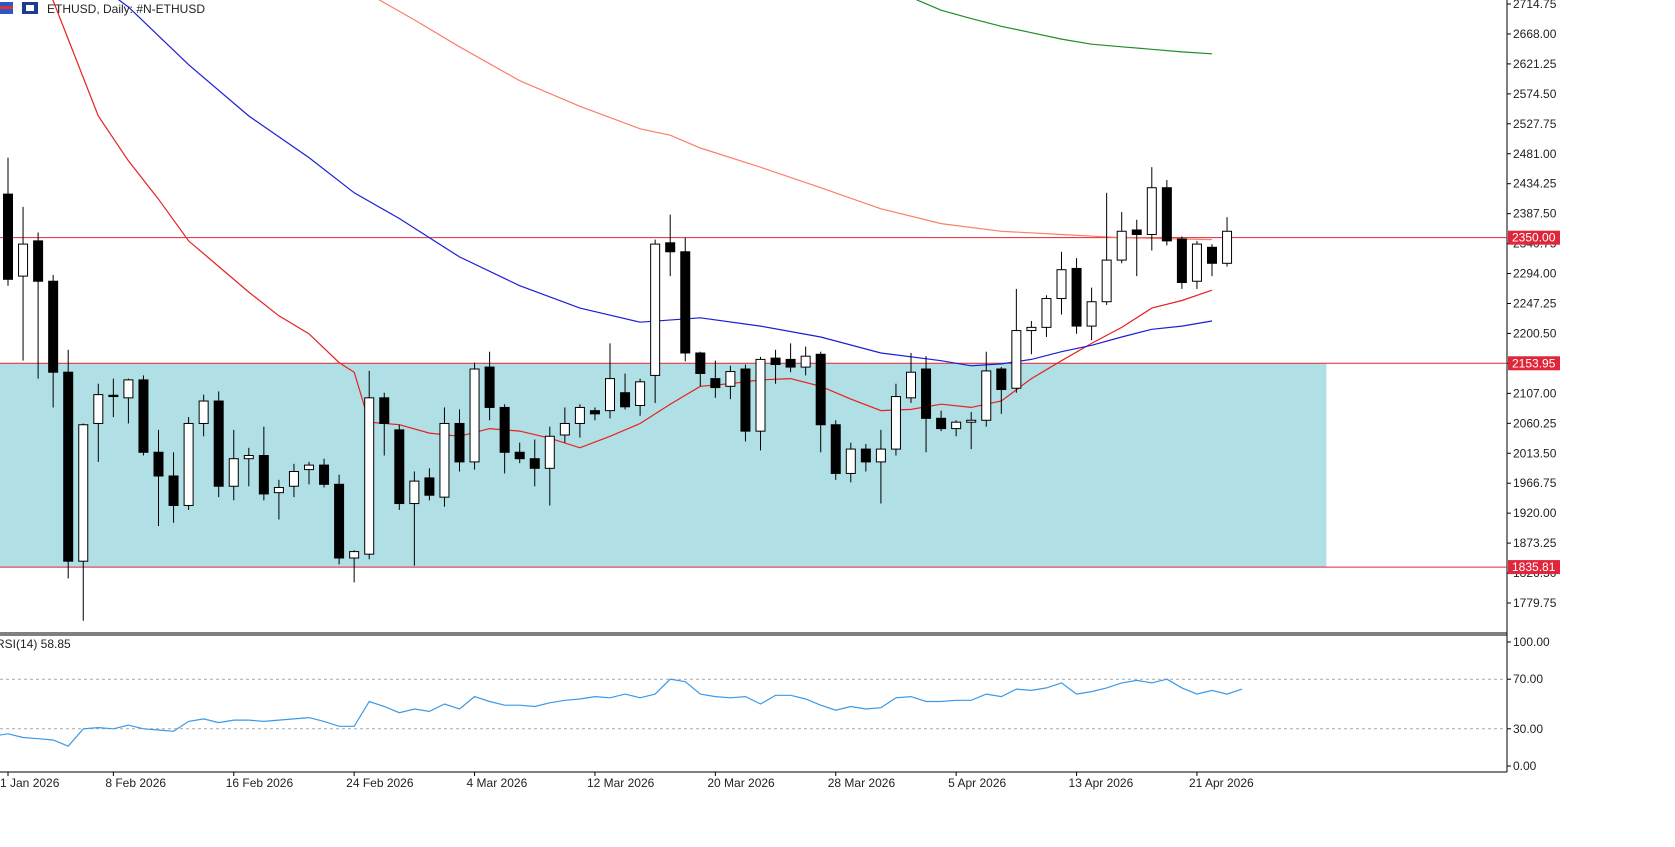 This screenshot has height=847, width=1675. Describe the element at coordinates (1535, 513) in the screenshot. I see `price-tick-label: 1920.00` at that location.